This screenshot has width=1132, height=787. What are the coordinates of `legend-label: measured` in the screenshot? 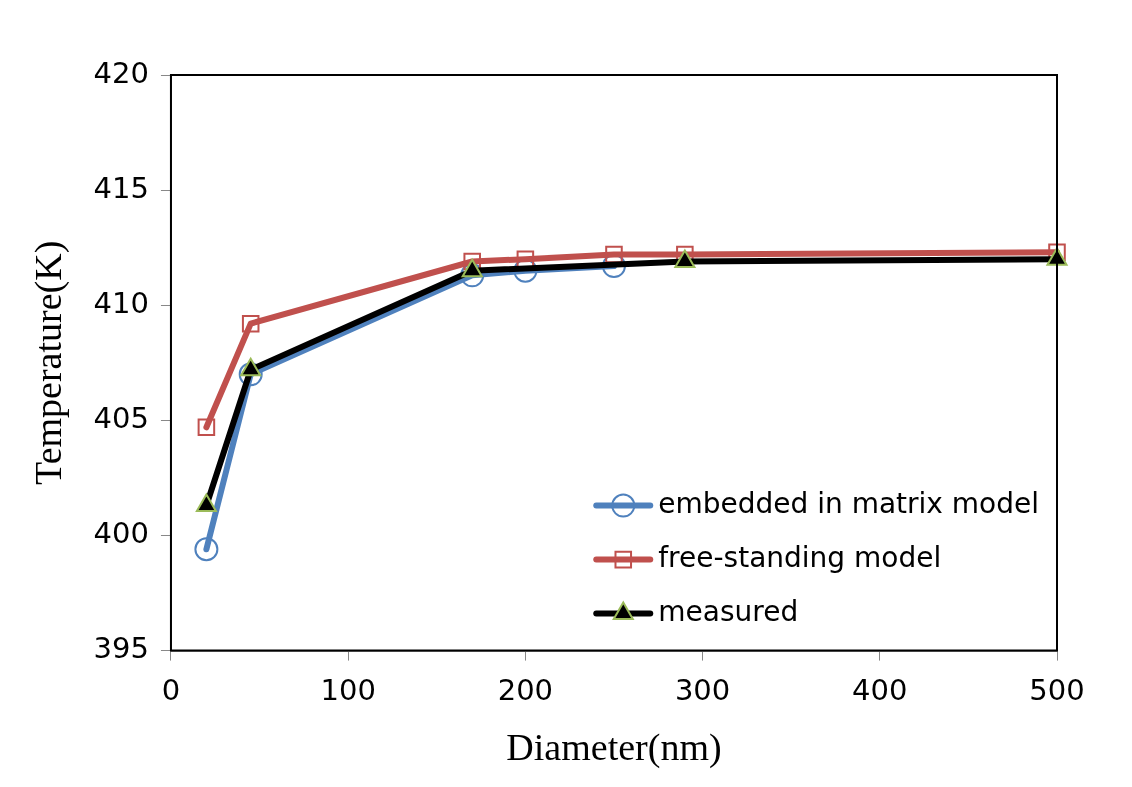 It's located at (728, 611).